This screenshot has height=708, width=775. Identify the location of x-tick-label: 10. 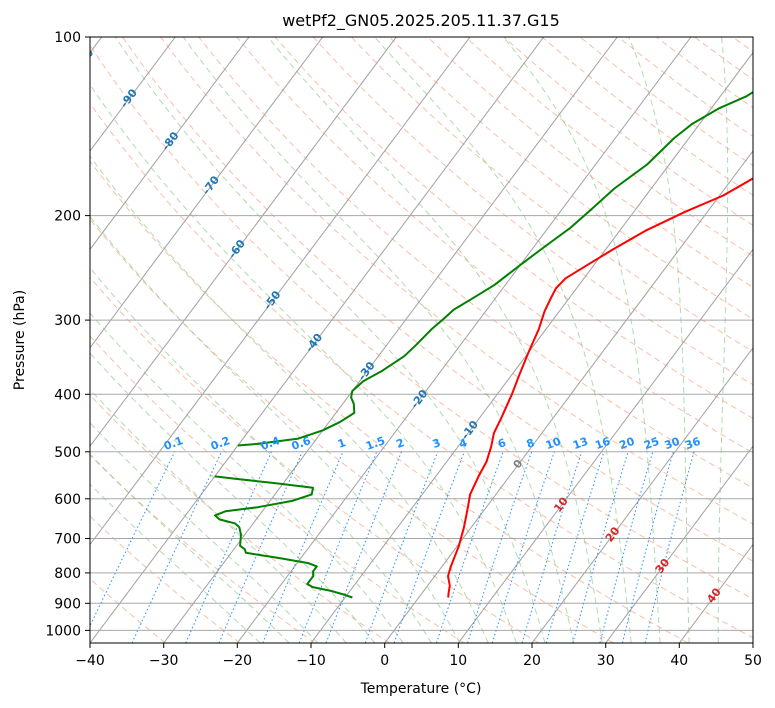
(458, 661).